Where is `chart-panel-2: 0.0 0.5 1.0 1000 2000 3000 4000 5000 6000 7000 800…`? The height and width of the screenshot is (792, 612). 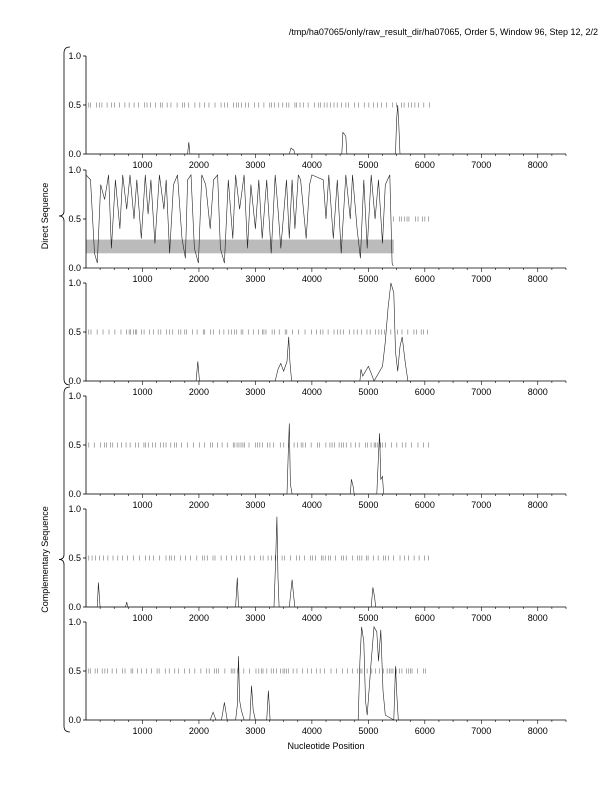 chart-panel-2: 0.0 0.5 1.0 1000 2000 3000 4000 5000 6000 7000 800… is located at coordinates (317, 224).